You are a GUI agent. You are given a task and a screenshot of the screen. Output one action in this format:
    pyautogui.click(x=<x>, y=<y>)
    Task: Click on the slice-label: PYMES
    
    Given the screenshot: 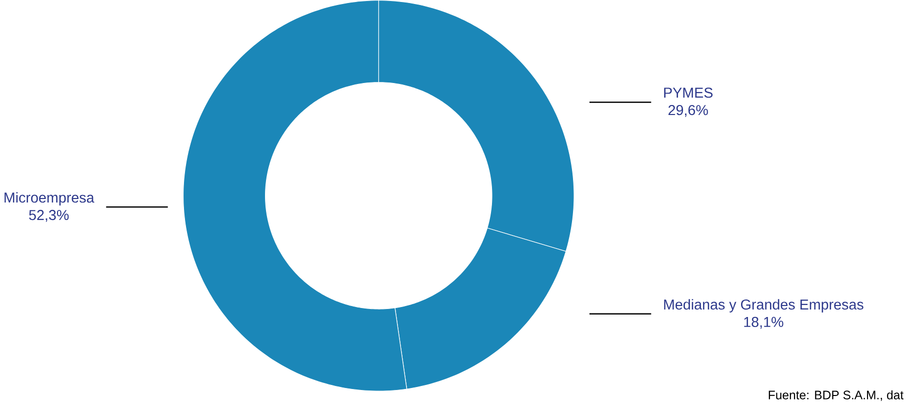 What is the action you would take?
    pyautogui.click(x=688, y=92)
    